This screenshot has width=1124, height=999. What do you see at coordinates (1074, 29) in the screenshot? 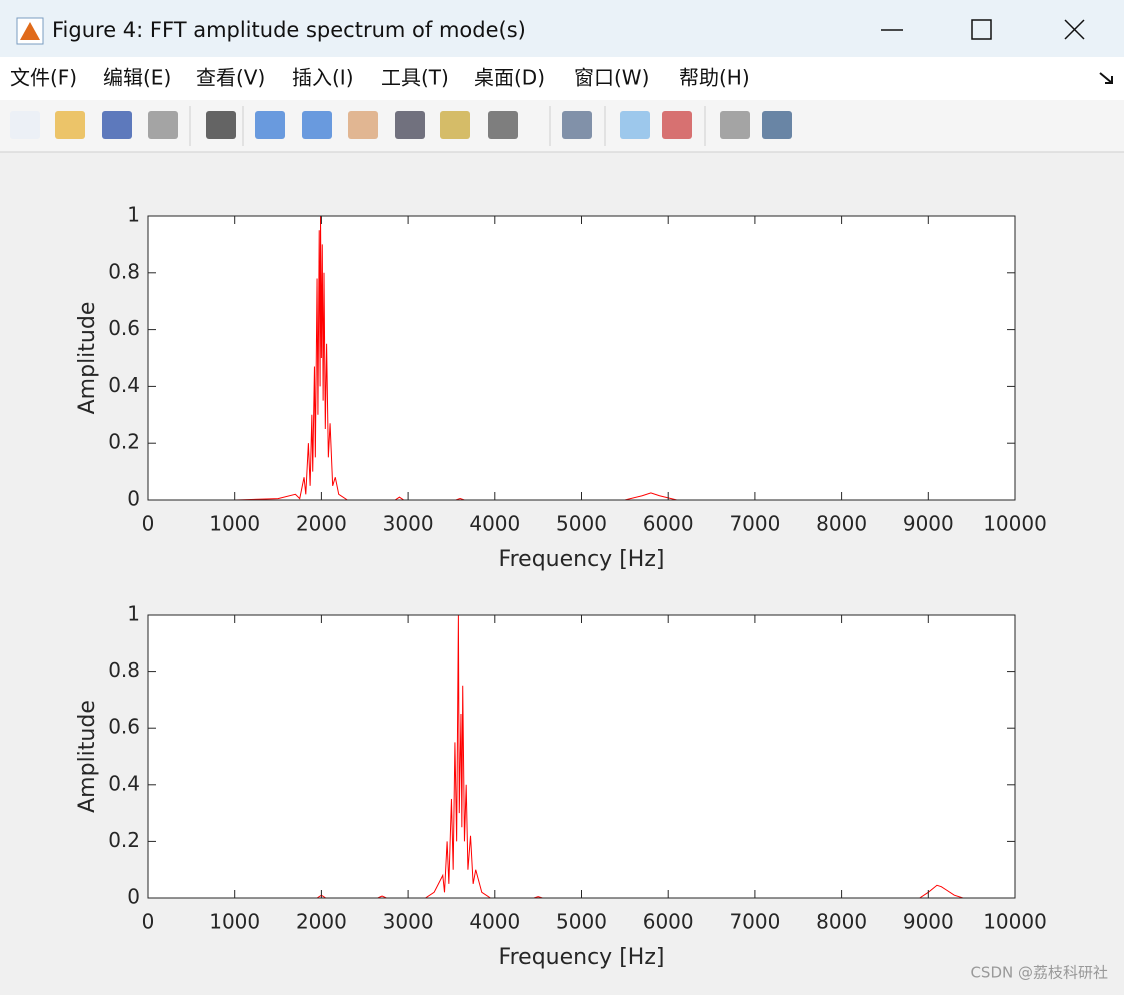
I see `close-button` at bounding box center [1074, 29].